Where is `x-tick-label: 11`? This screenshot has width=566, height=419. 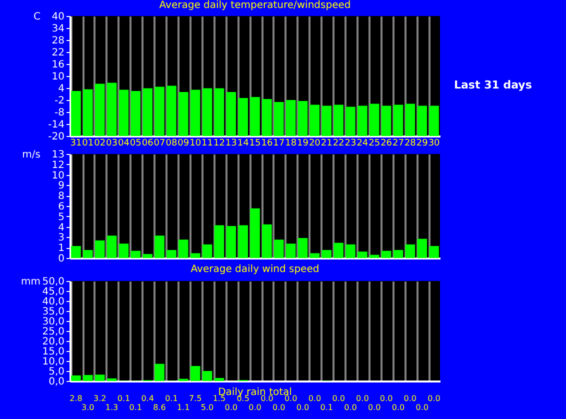
x-tick-label: 11 is located at coordinates (207, 143).